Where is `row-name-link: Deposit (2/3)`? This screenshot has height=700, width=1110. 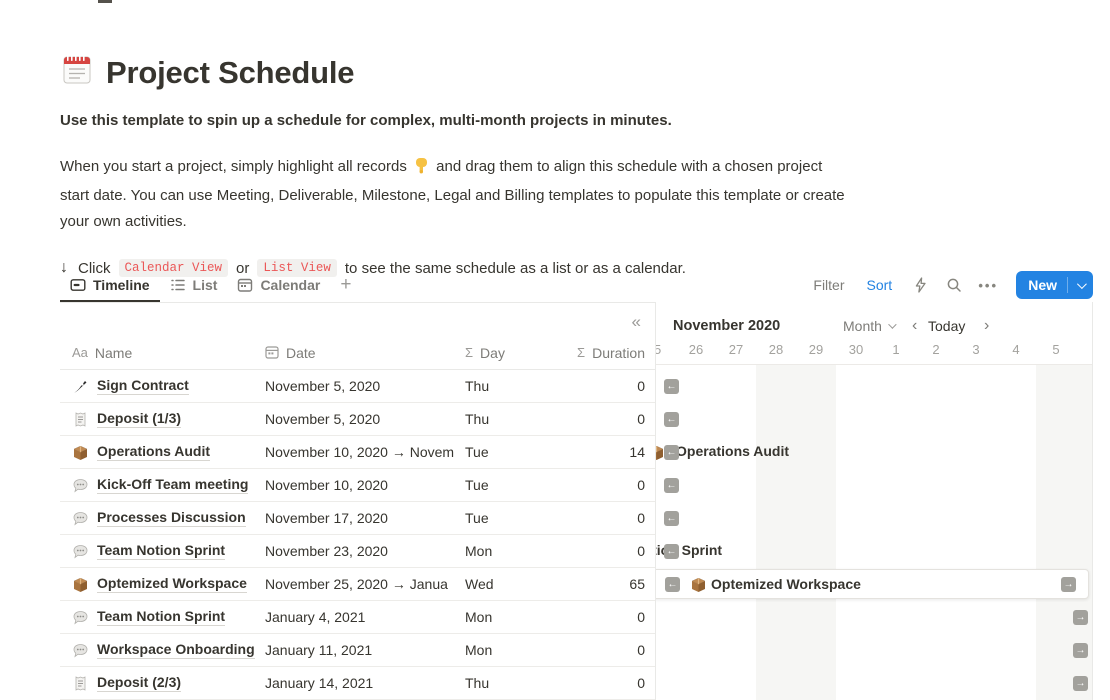
row-name-link: Deposit (2/3) is located at coordinates (139, 683).